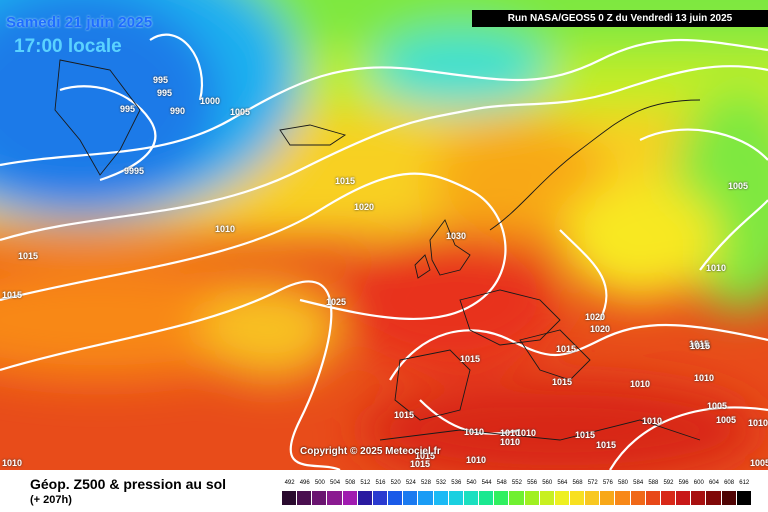 This screenshot has height=512, width=768. I want to click on isobar-label: 995, so click(161, 80).